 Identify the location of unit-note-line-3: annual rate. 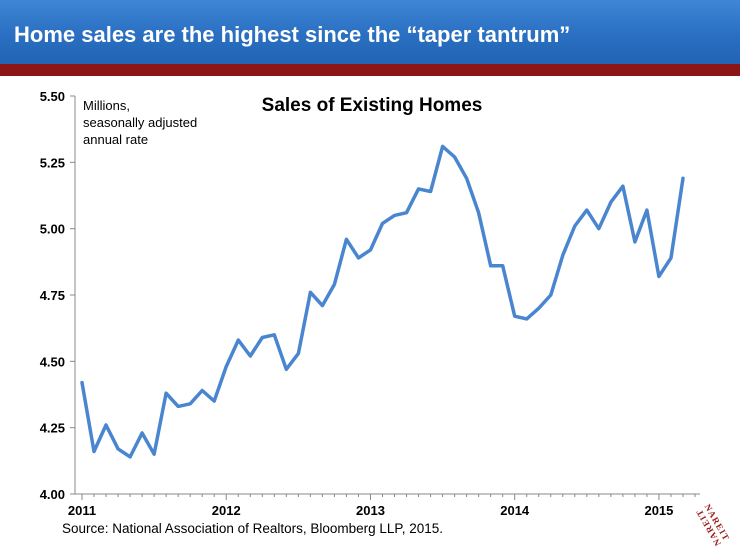
(115, 139).